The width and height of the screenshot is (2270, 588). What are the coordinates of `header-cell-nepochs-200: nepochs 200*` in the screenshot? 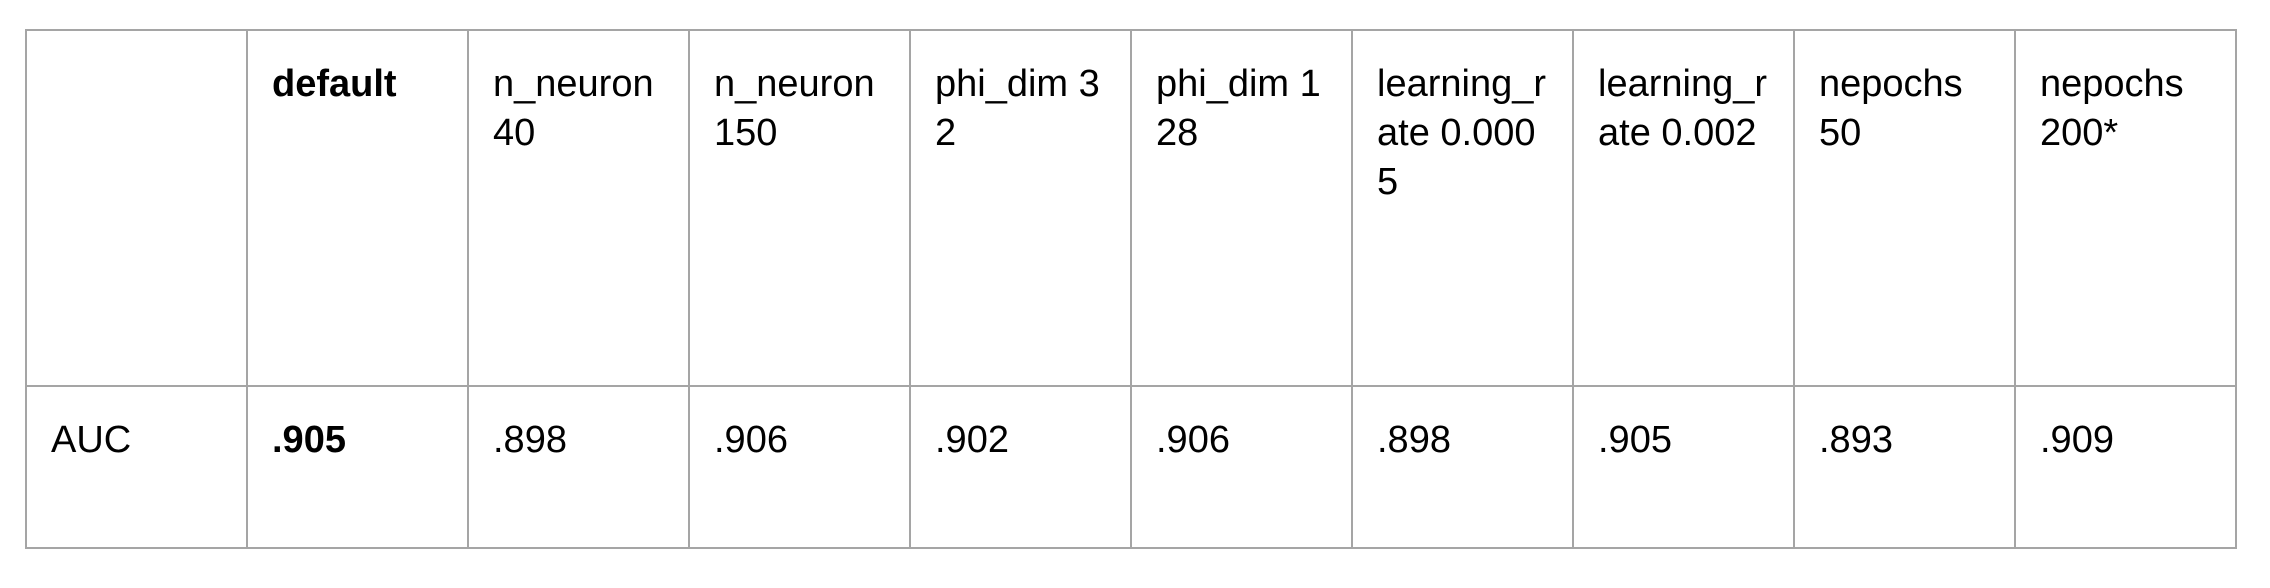 It's located at (2125, 208).